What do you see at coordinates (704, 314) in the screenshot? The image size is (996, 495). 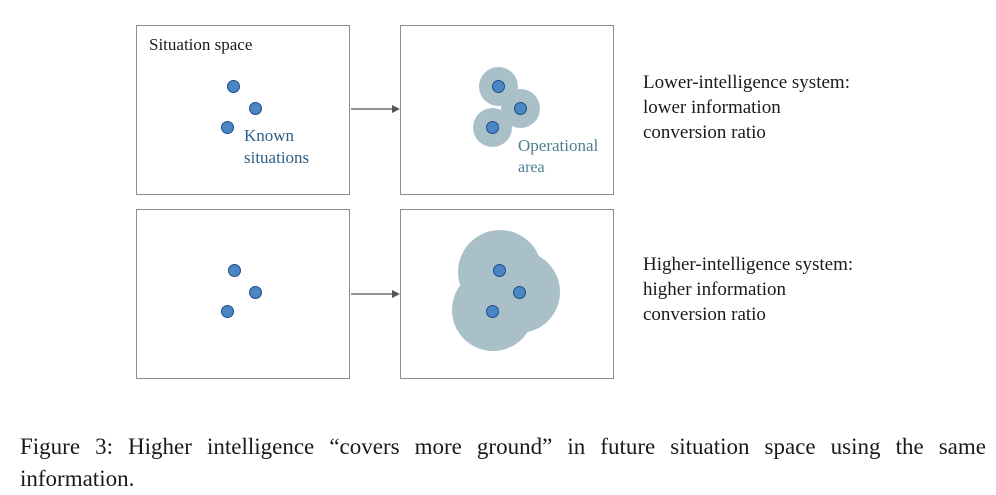 I see `higher-desc-line3: conversion ratio` at bounding box center [704, 314].